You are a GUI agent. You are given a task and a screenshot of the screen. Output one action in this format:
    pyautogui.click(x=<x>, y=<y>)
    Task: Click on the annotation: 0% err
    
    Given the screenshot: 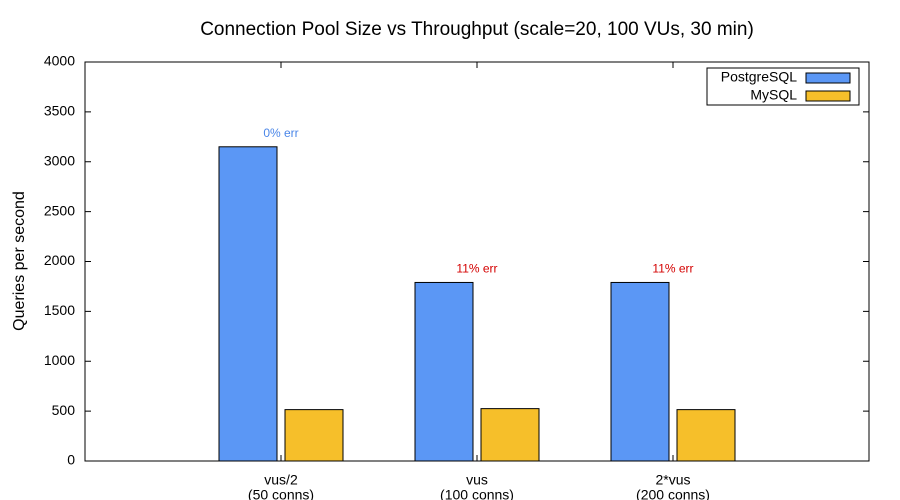 What is the action you would take?
    pyautogui.click(x=280, y=133)
    